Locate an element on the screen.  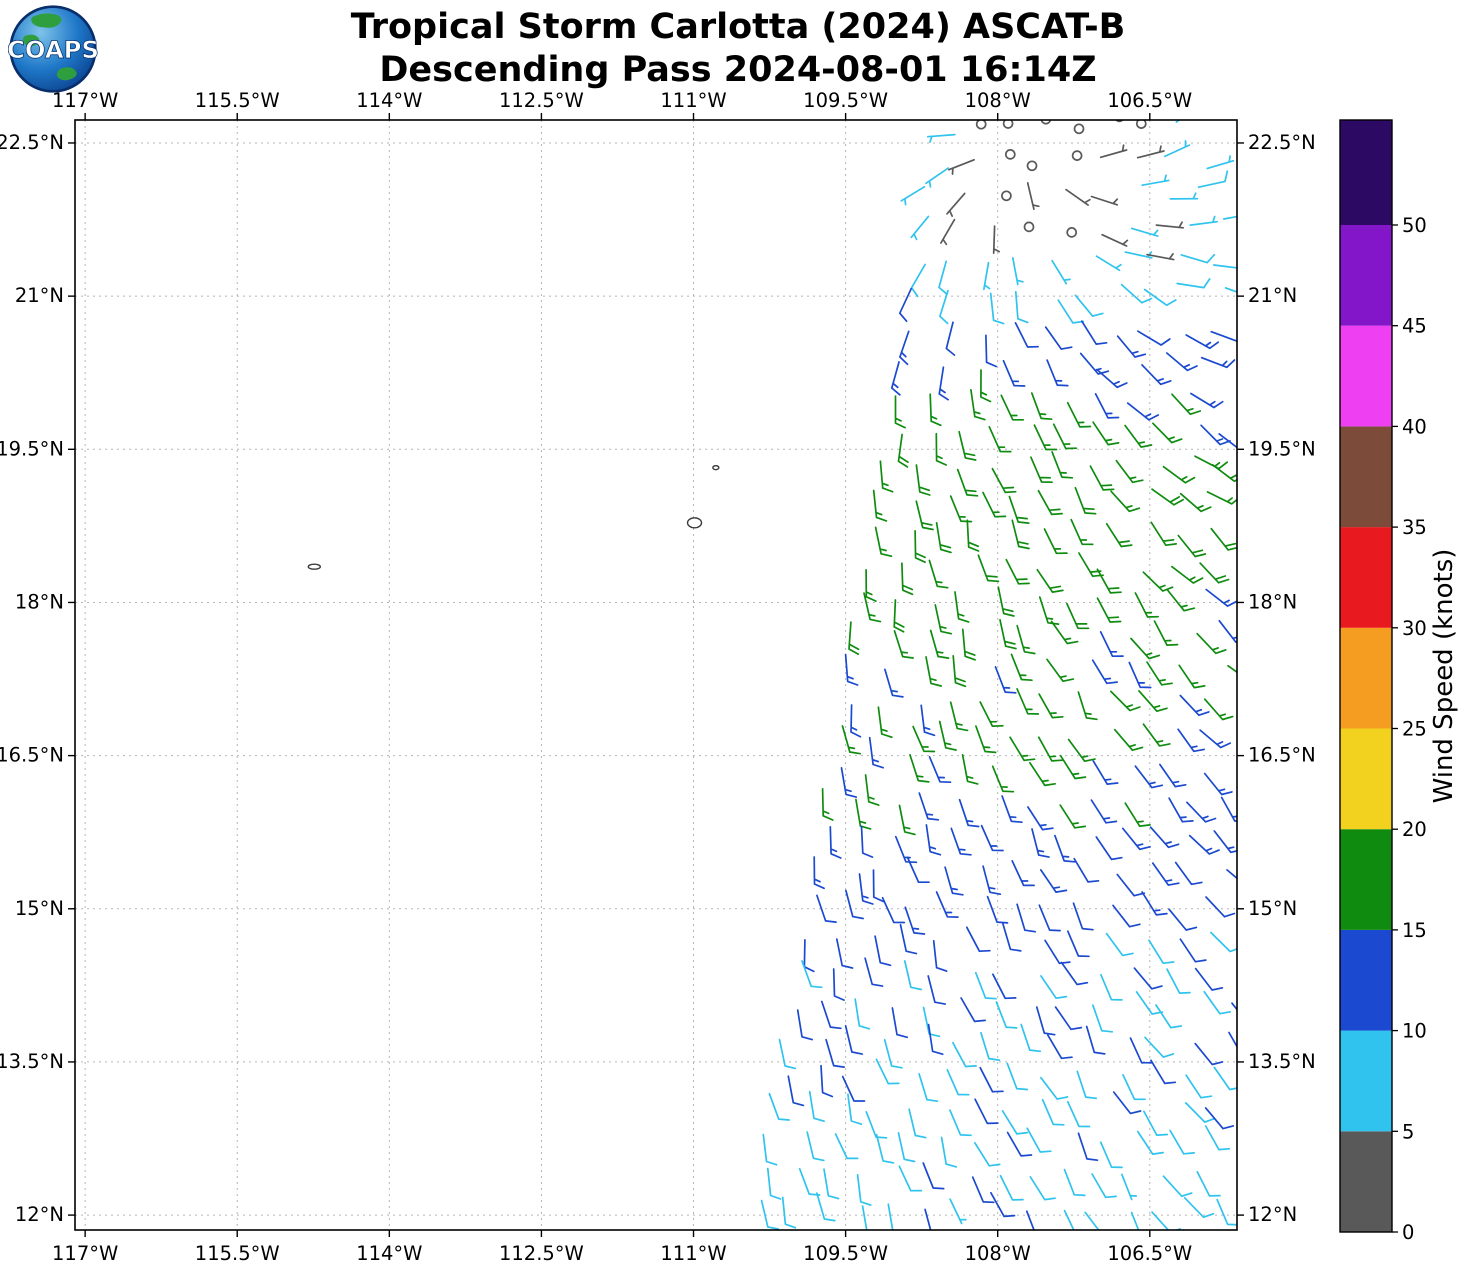
x-tick-label-top: 106.5°W is located at coordinates (1149, 100).